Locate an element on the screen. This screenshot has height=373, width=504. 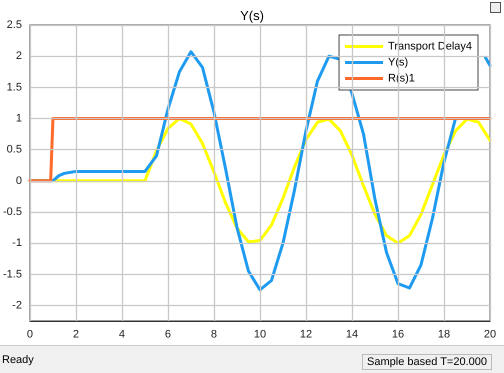
x-tick-label: 12 is located at coordinates (306, 334).